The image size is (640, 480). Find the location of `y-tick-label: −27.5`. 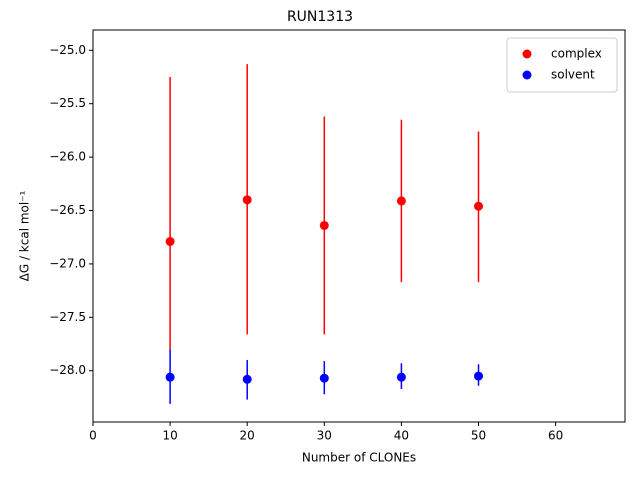

y-tick-label: −27.5 is located at coordinates (67, 317).